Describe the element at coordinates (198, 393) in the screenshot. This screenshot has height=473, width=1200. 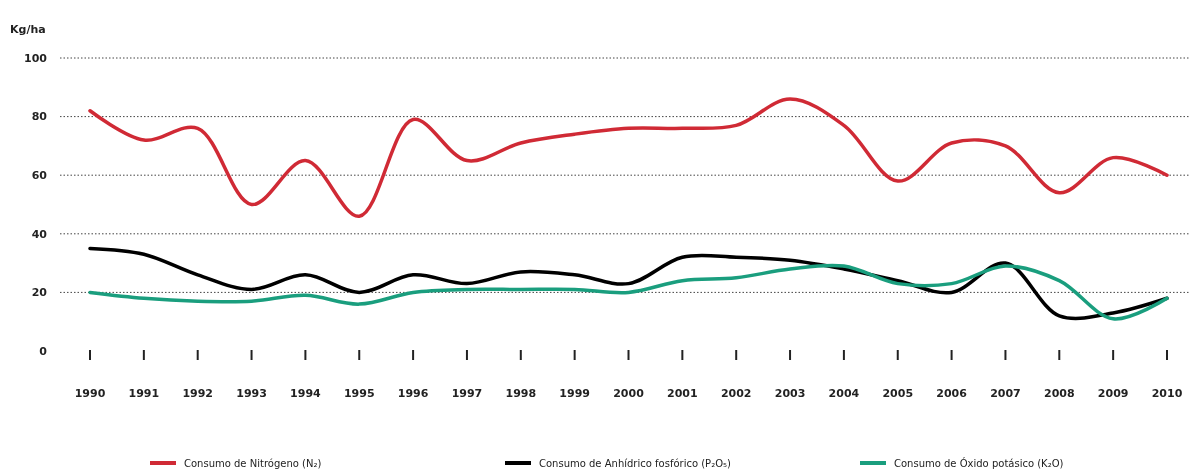
I see `x-tick-label: 1992` at that location.